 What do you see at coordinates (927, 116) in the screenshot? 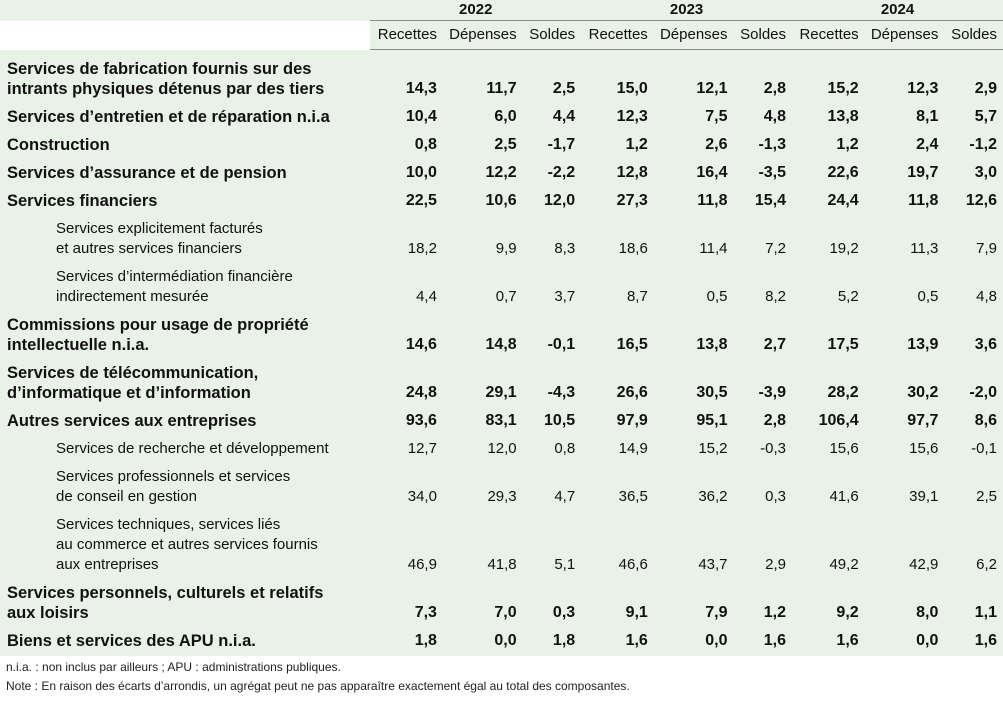
I see `cell-depenses-2024: 8,1` at bounding box center [927, 116].